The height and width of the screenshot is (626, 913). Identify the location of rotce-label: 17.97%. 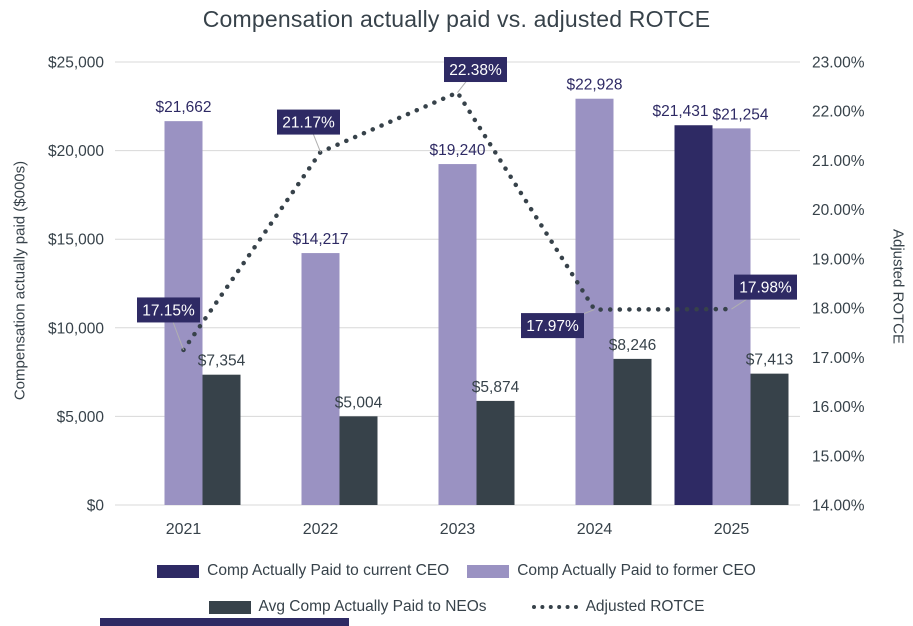
(552, 326).